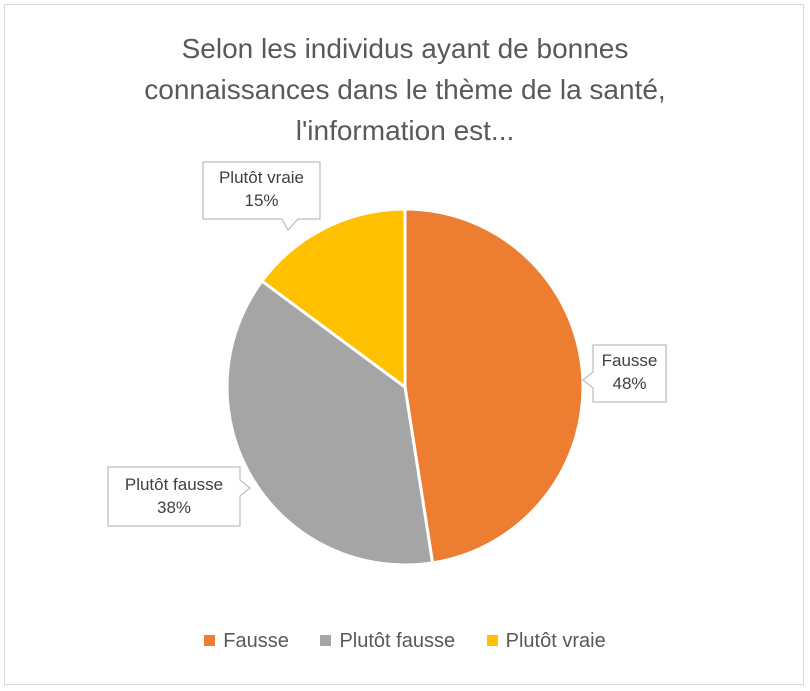 Image resolution: width=810 pixels, height=691 pixels. What do you see at coordinates (210, 640) in the screenshot?
I see `legend-swatch-fausse` at bounding box center [210, 640].